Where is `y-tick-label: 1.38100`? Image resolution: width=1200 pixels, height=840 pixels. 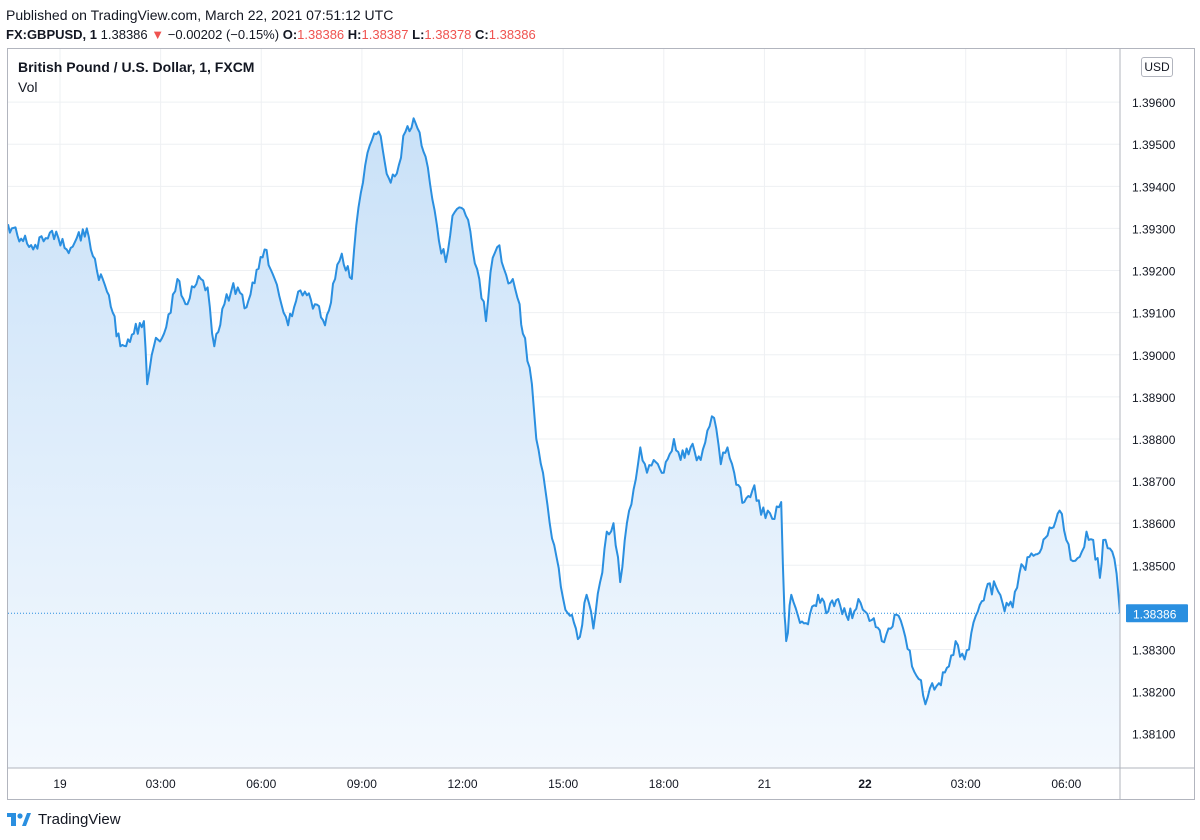
y-tick-label: 1.38100 is located at coordinates (1154, 735).